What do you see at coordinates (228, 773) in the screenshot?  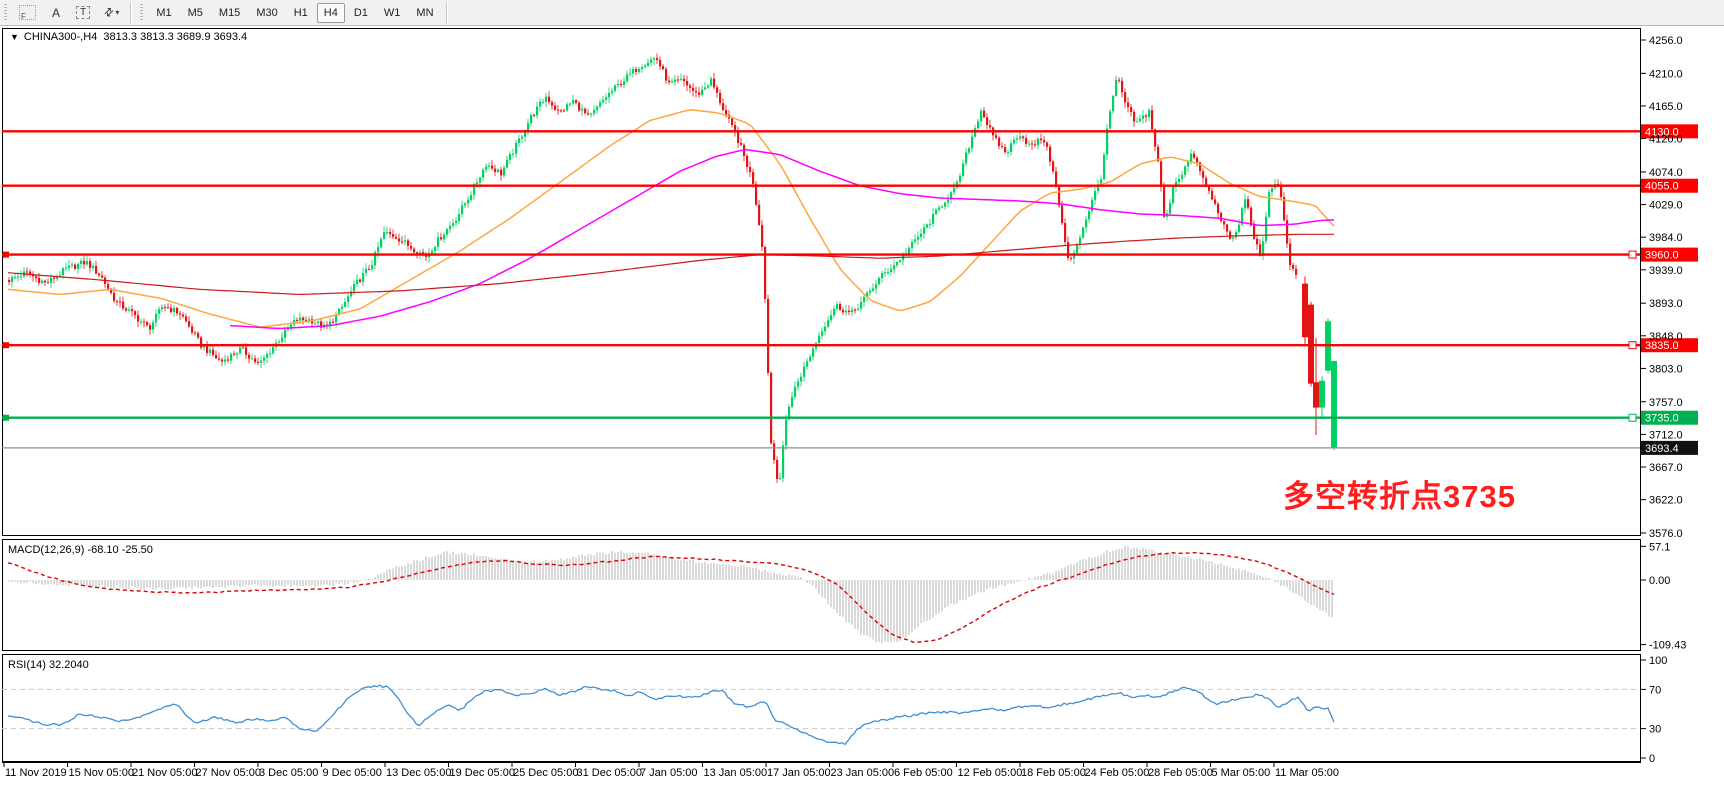 I see `time-tick-label: 27 Nov 05:00` at bounding box center [228, 773].